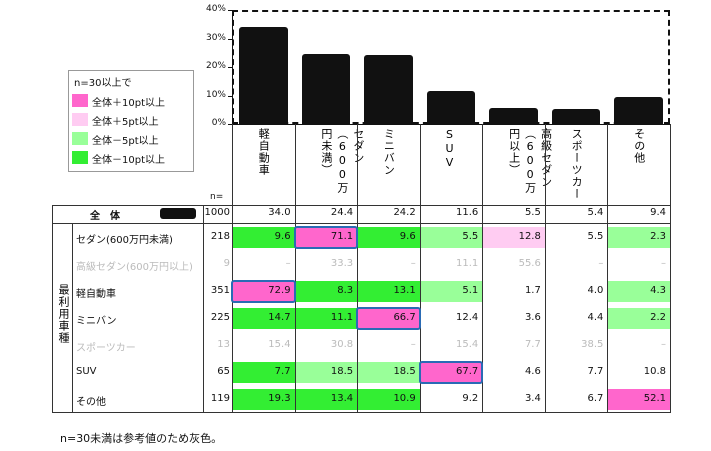  I want to click on x-axis, so click(451, 124).